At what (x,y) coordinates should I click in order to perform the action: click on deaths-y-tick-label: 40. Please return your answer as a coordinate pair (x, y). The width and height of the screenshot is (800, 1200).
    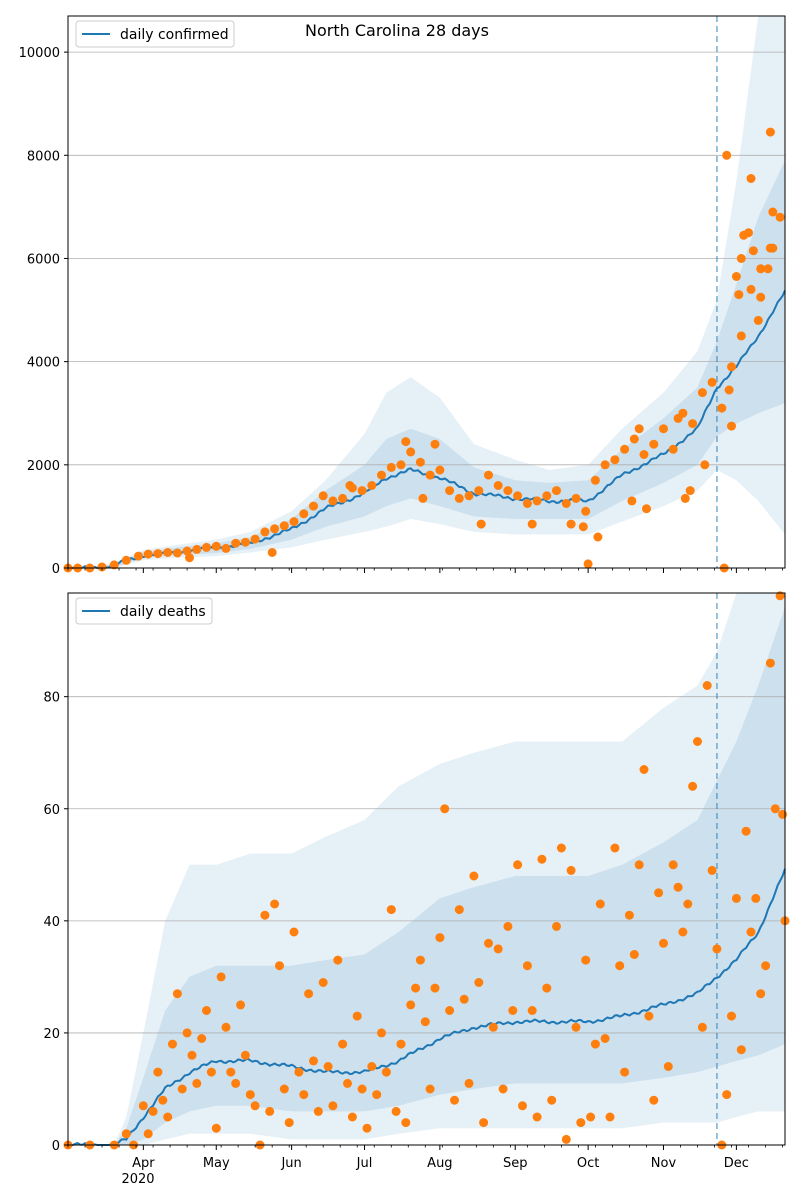
    Looking at the image, I should click on (51, 922).